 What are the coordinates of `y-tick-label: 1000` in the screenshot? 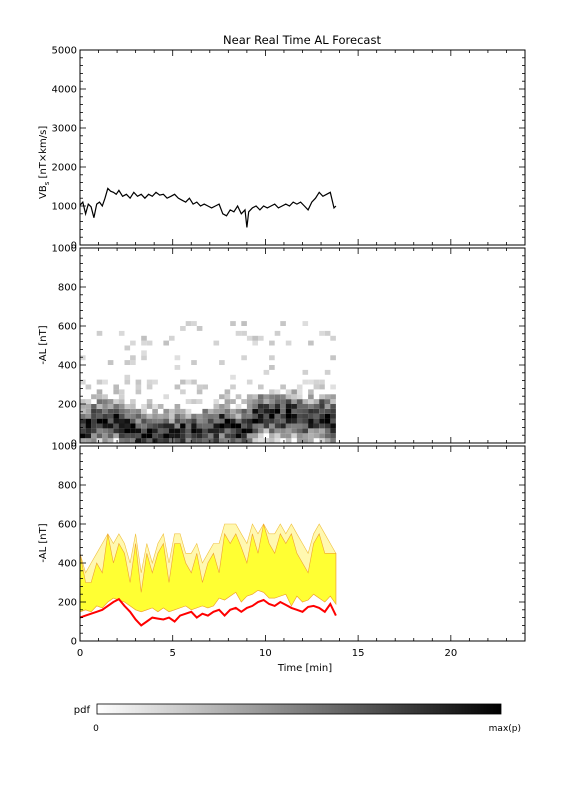 It's located at (64, 447).